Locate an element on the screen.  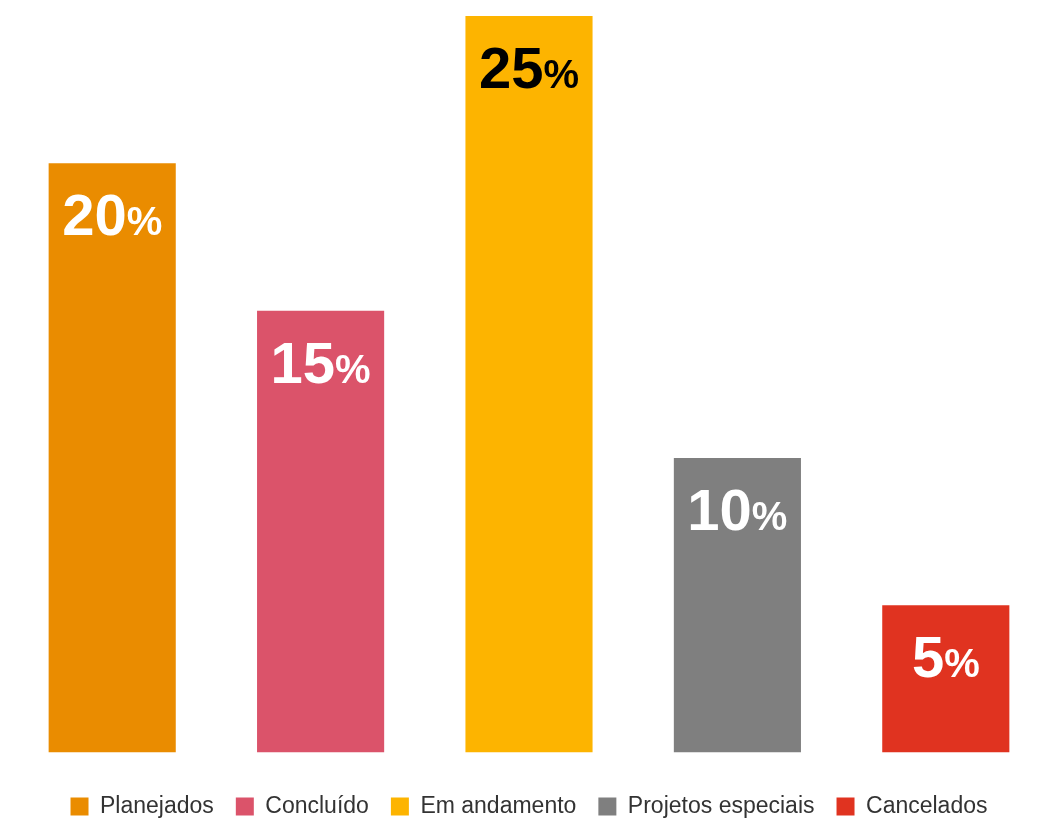
legend-label: Cancelados is located at coordinates (927, 804).